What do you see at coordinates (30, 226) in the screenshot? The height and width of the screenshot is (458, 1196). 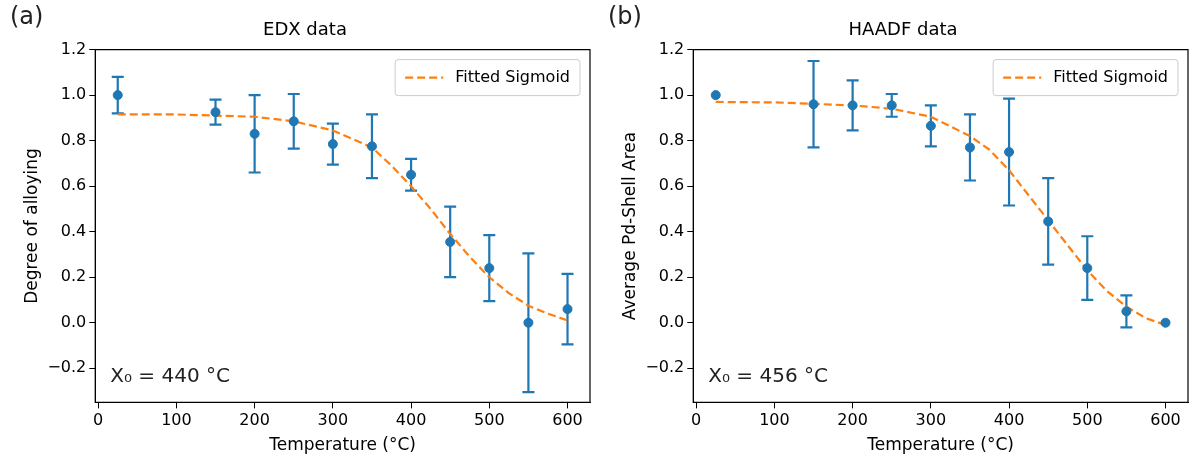 I see `y-axis-title: Degree of alloying` at bounding box center [30, 226].